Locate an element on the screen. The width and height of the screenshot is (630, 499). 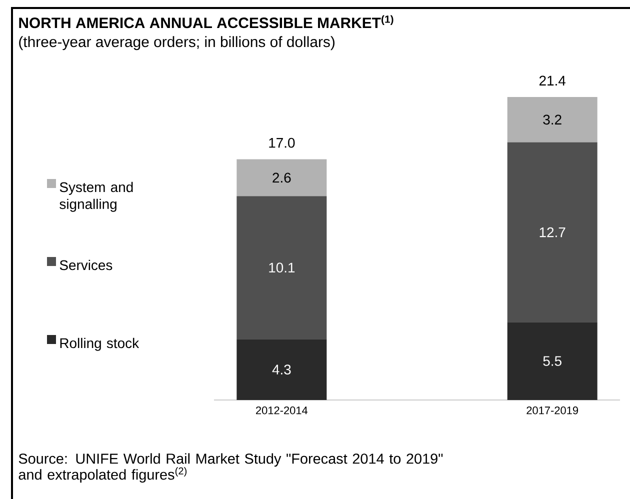
data-label: 5.5 is located at coordinates (552, 361).